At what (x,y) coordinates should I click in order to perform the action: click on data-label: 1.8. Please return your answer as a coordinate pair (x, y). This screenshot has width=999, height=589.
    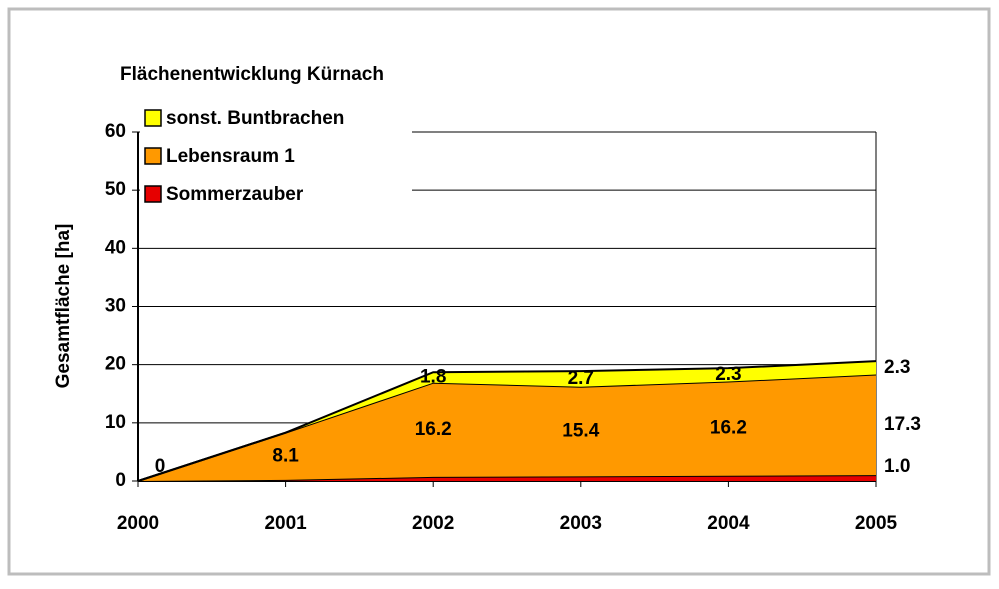
    Looking at the image, I should click on (433, 376).